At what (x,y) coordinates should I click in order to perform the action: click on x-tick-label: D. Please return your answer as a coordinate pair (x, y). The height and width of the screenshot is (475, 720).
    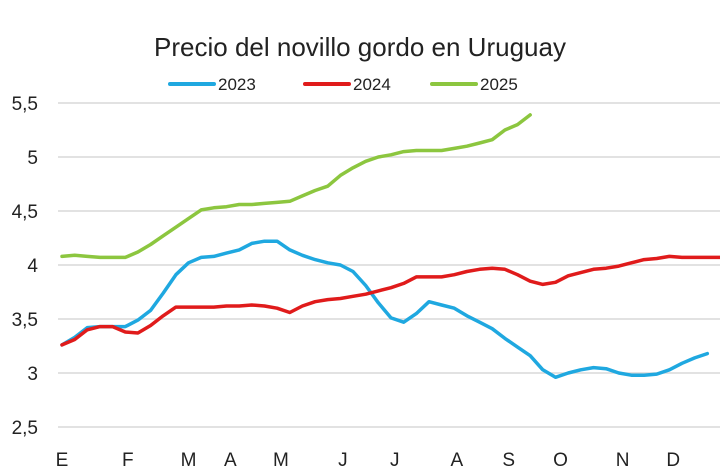
    Looking at the image, I should click on (673, 460).